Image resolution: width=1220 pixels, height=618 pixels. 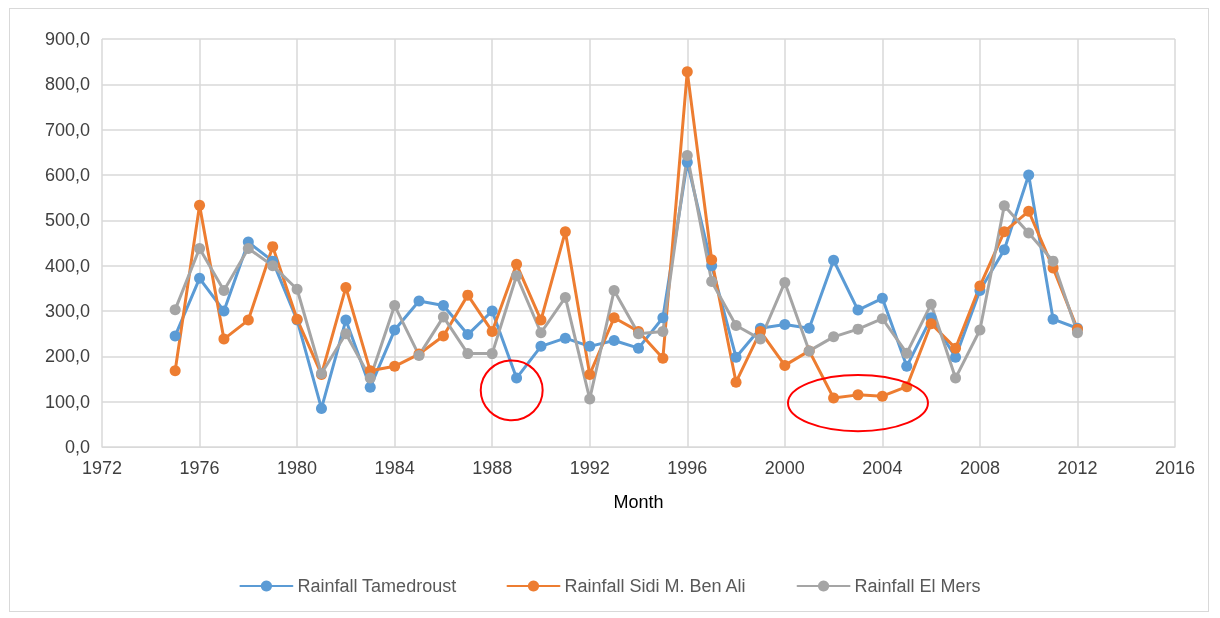 What do you see at coordinates (394, 468) in the screenshot?
I see `x-tick-label: 1984` at bounding box center [394, 468].